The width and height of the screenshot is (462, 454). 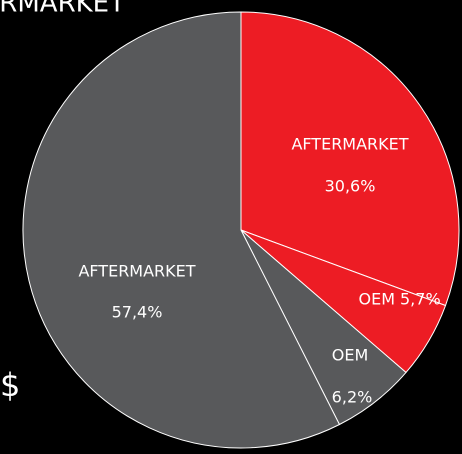 What do you see at coordinates (350, 186) in the screenshot?
I see `slice-value: 30,6%` at bounding box center [350, 186].